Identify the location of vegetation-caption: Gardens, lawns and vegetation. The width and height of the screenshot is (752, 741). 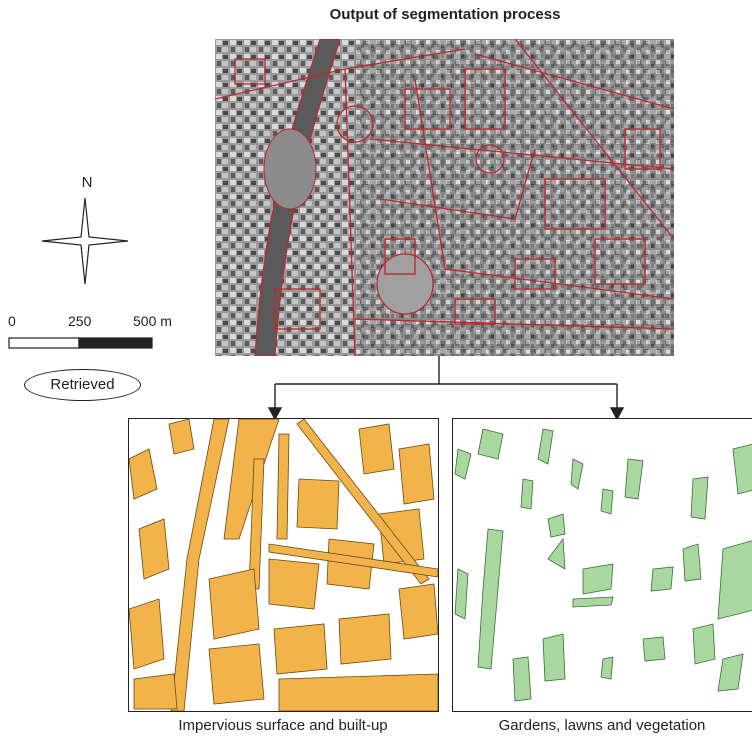
(602, 725).